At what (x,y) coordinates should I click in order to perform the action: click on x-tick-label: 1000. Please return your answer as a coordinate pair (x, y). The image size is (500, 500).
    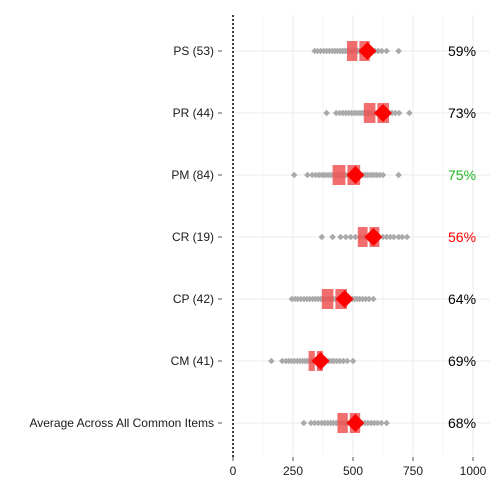
    Looking at the image, I should click on (473, 471).